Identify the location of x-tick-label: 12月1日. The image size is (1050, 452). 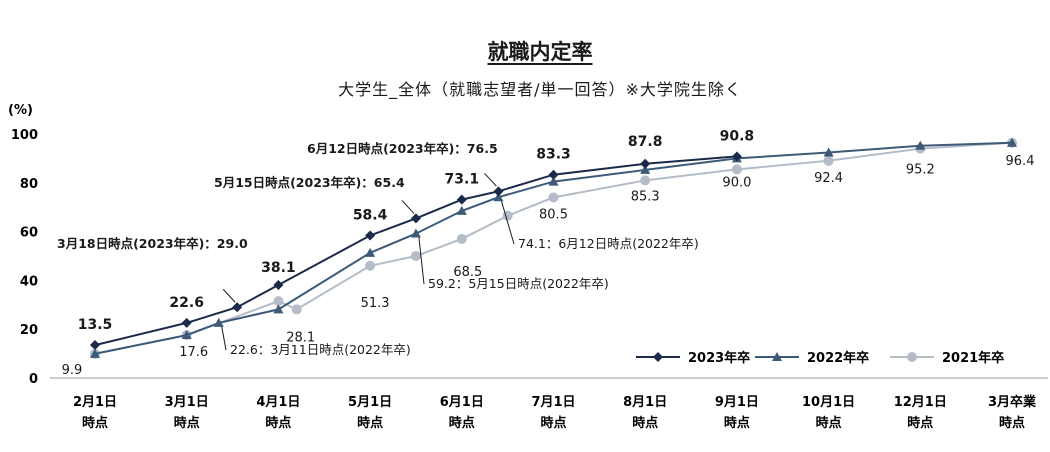
(920, 402).